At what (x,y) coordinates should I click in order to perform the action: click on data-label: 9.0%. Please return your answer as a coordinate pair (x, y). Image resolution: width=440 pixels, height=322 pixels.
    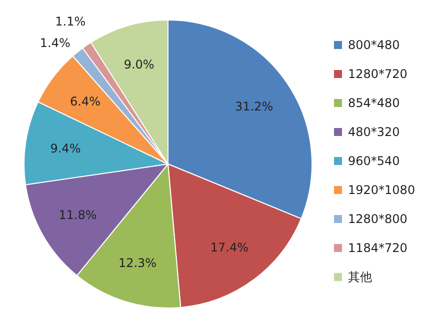
    Looking at the image, I should click on (139, 64).